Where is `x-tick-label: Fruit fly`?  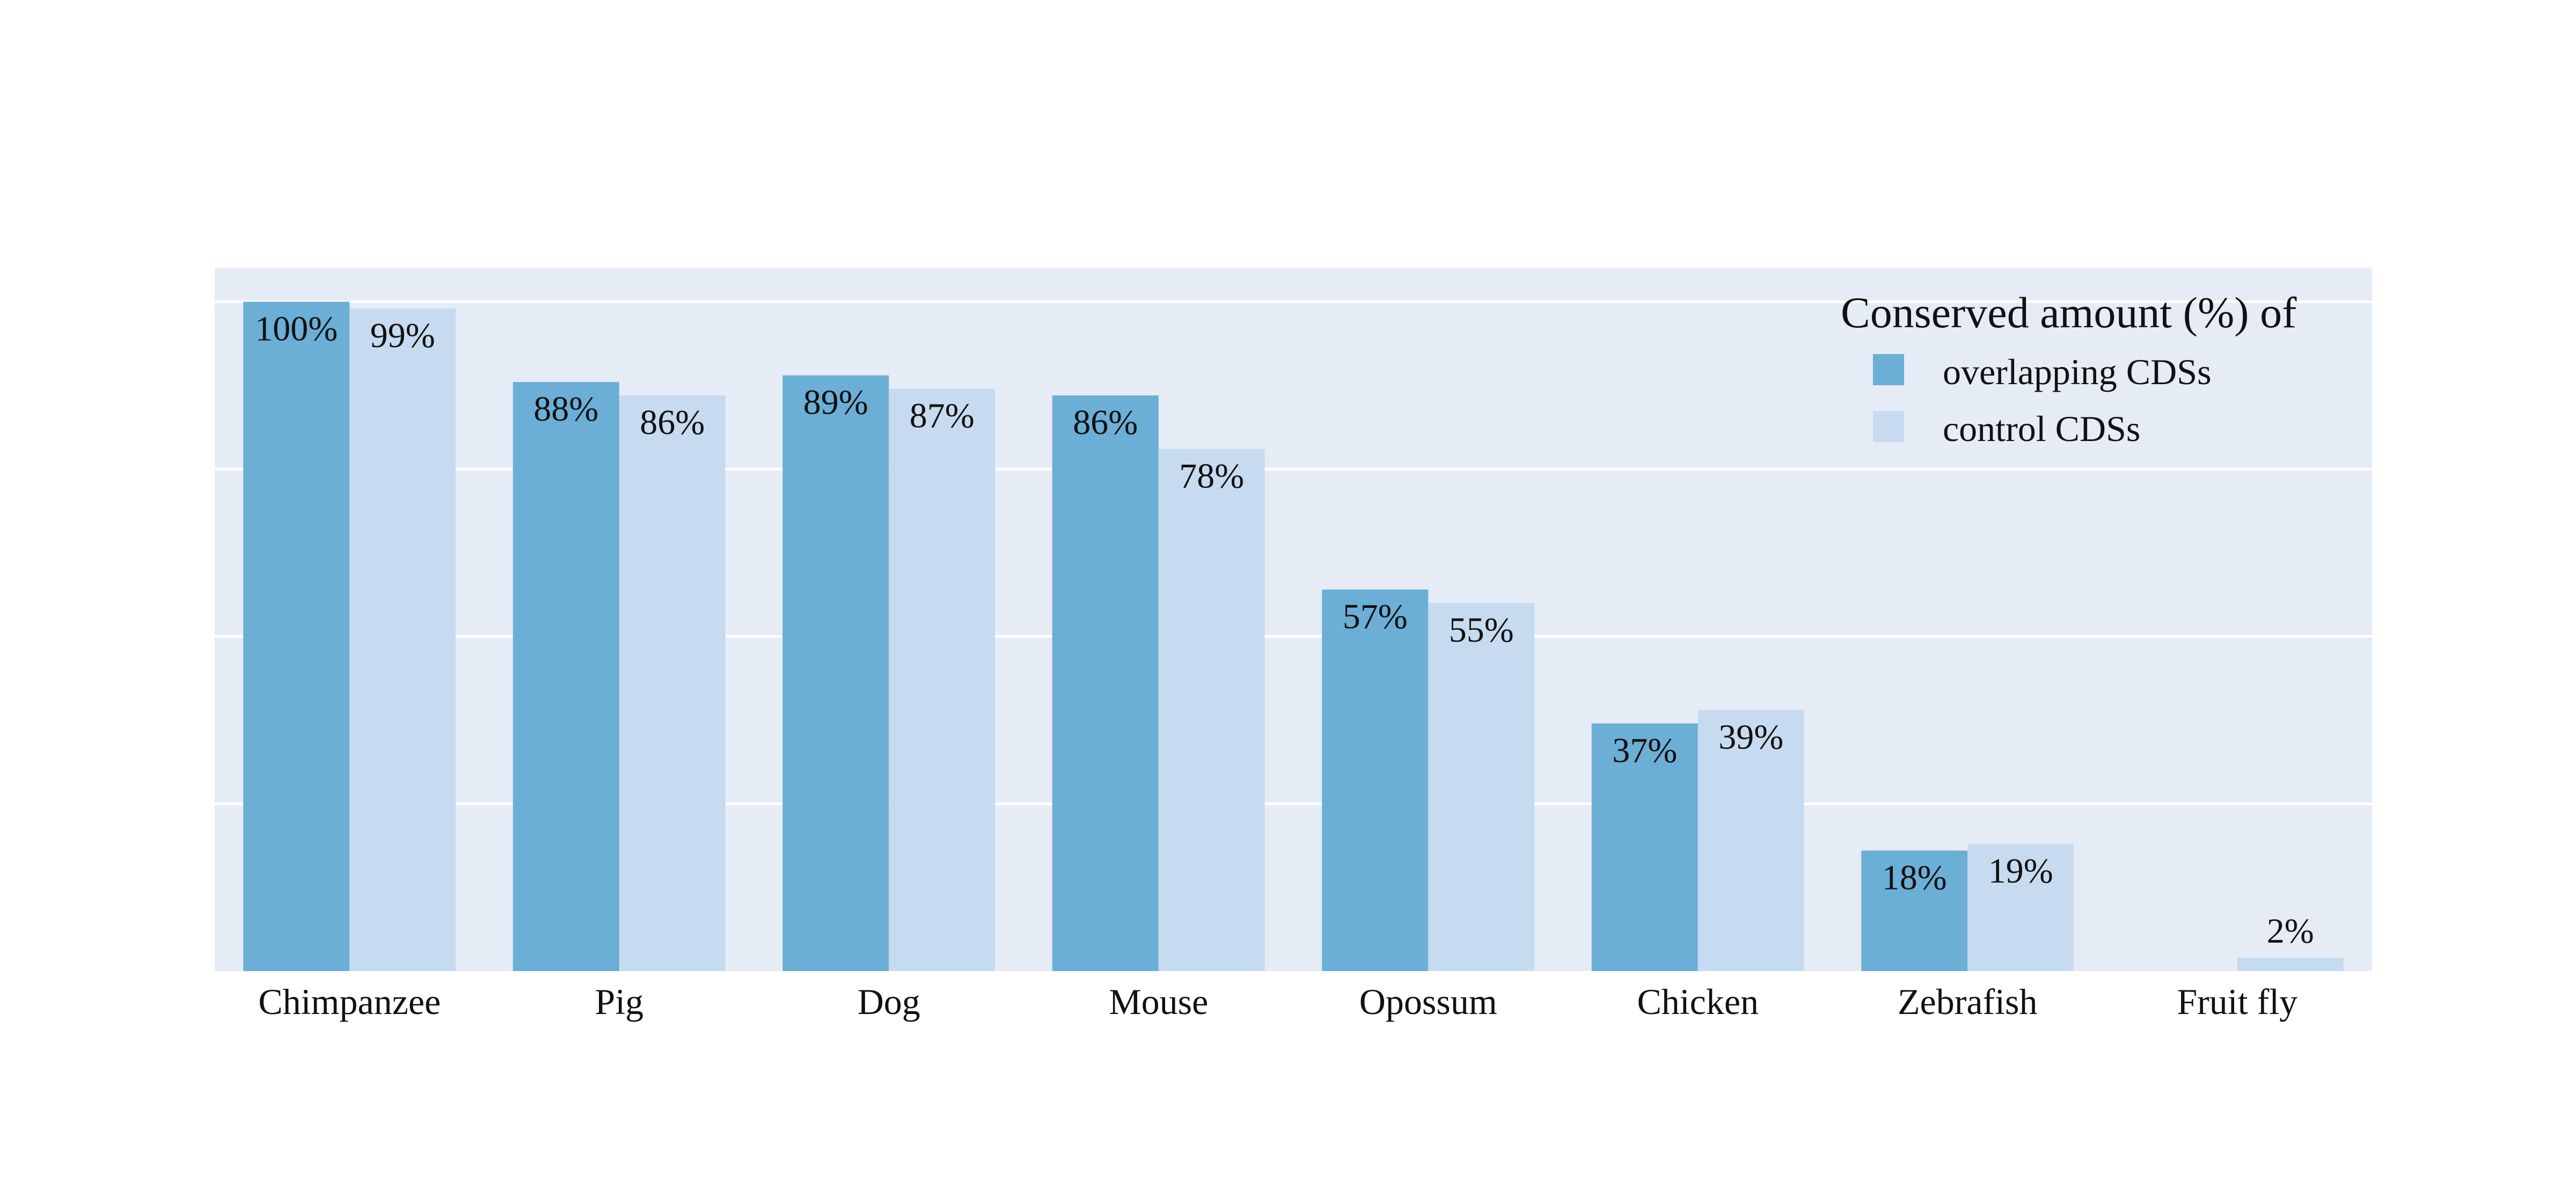
x-tick-label: Fruit fly is located at coordinates (2237, 1001).